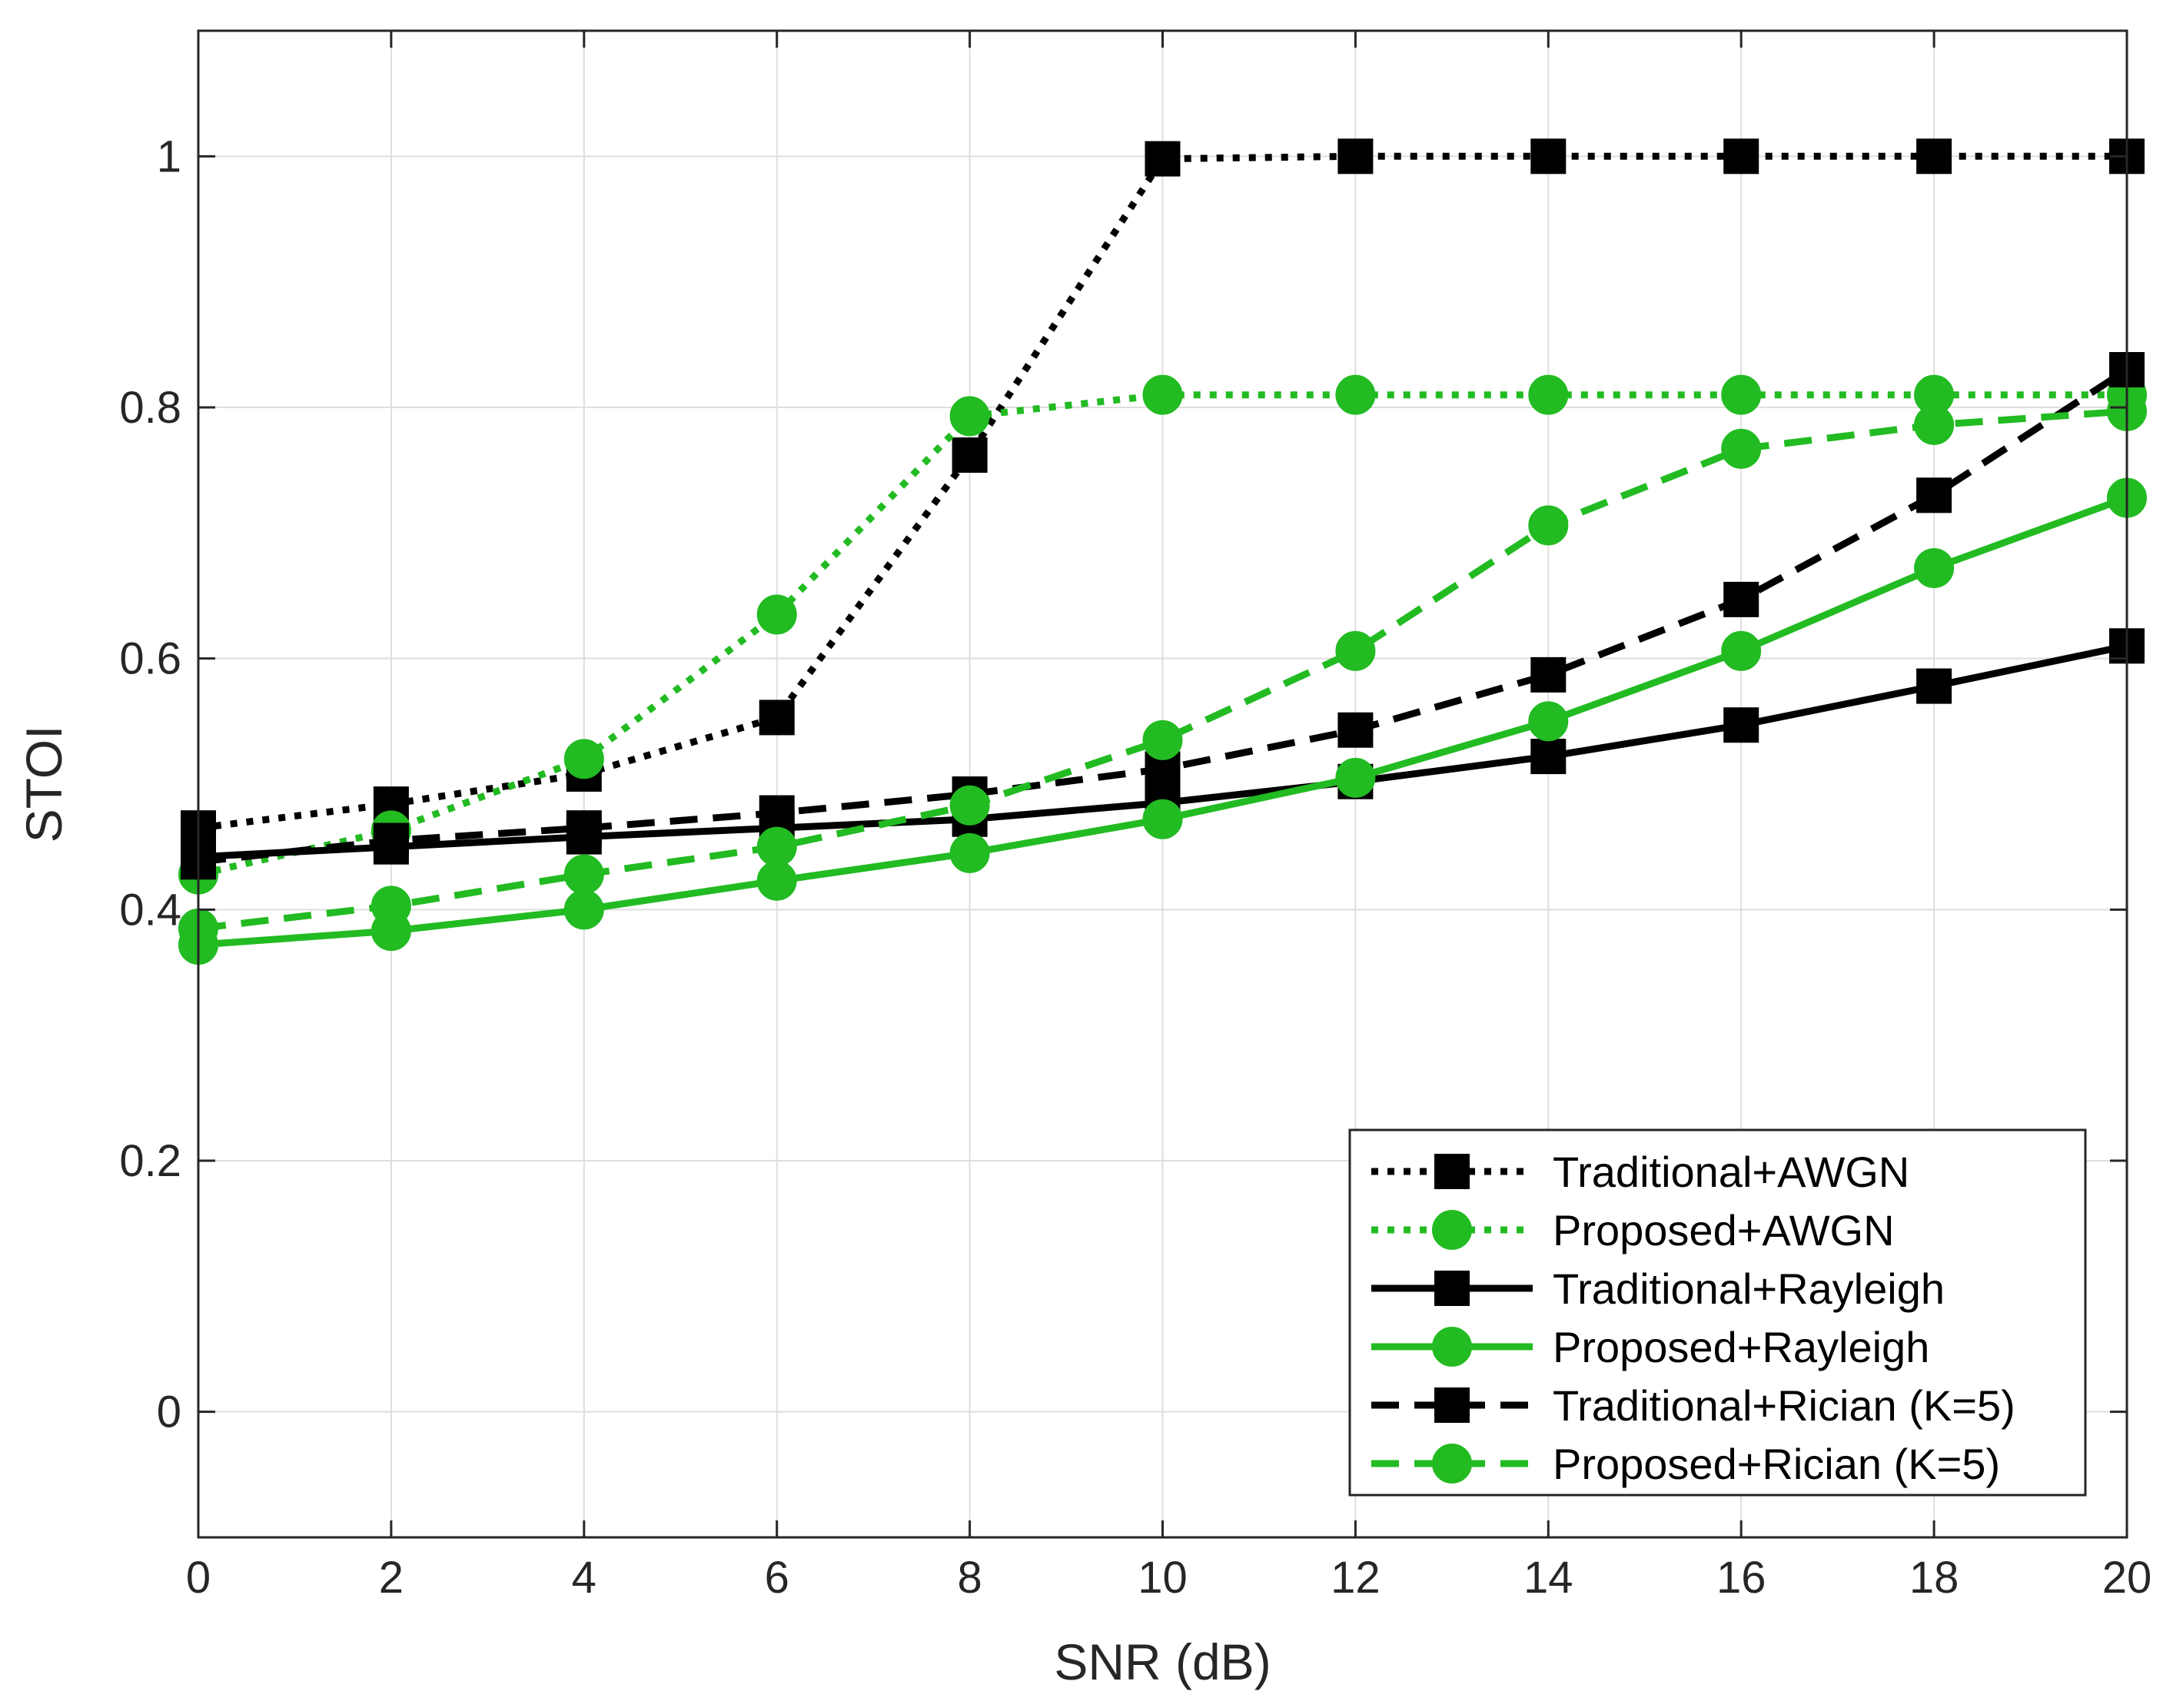  What do you see at coordinates (777, 1578) in the screenshot?
I see `x-tick-label: 6` at bounding box center [777, 1578].